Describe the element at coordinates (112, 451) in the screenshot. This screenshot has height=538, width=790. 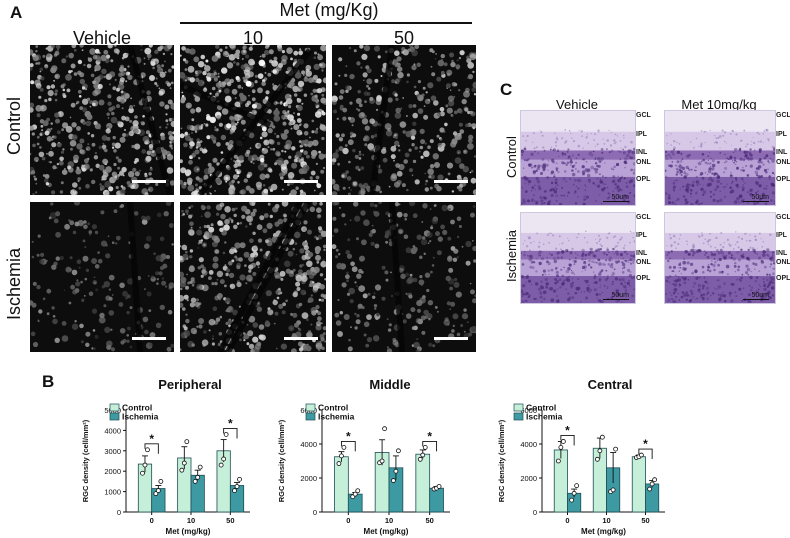
I see `y-tick-label: 3000` at that location.